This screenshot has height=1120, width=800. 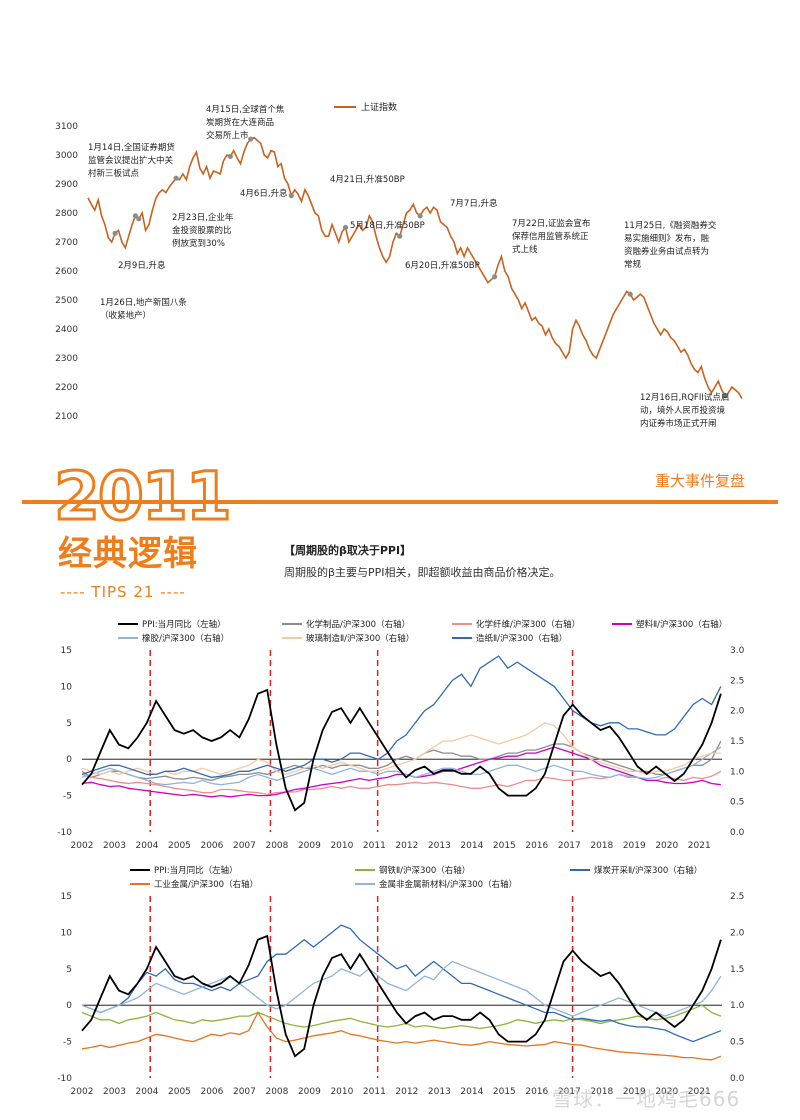 I want to click on event-annotation: 2月9日,升息, so click(x=142, y=265).